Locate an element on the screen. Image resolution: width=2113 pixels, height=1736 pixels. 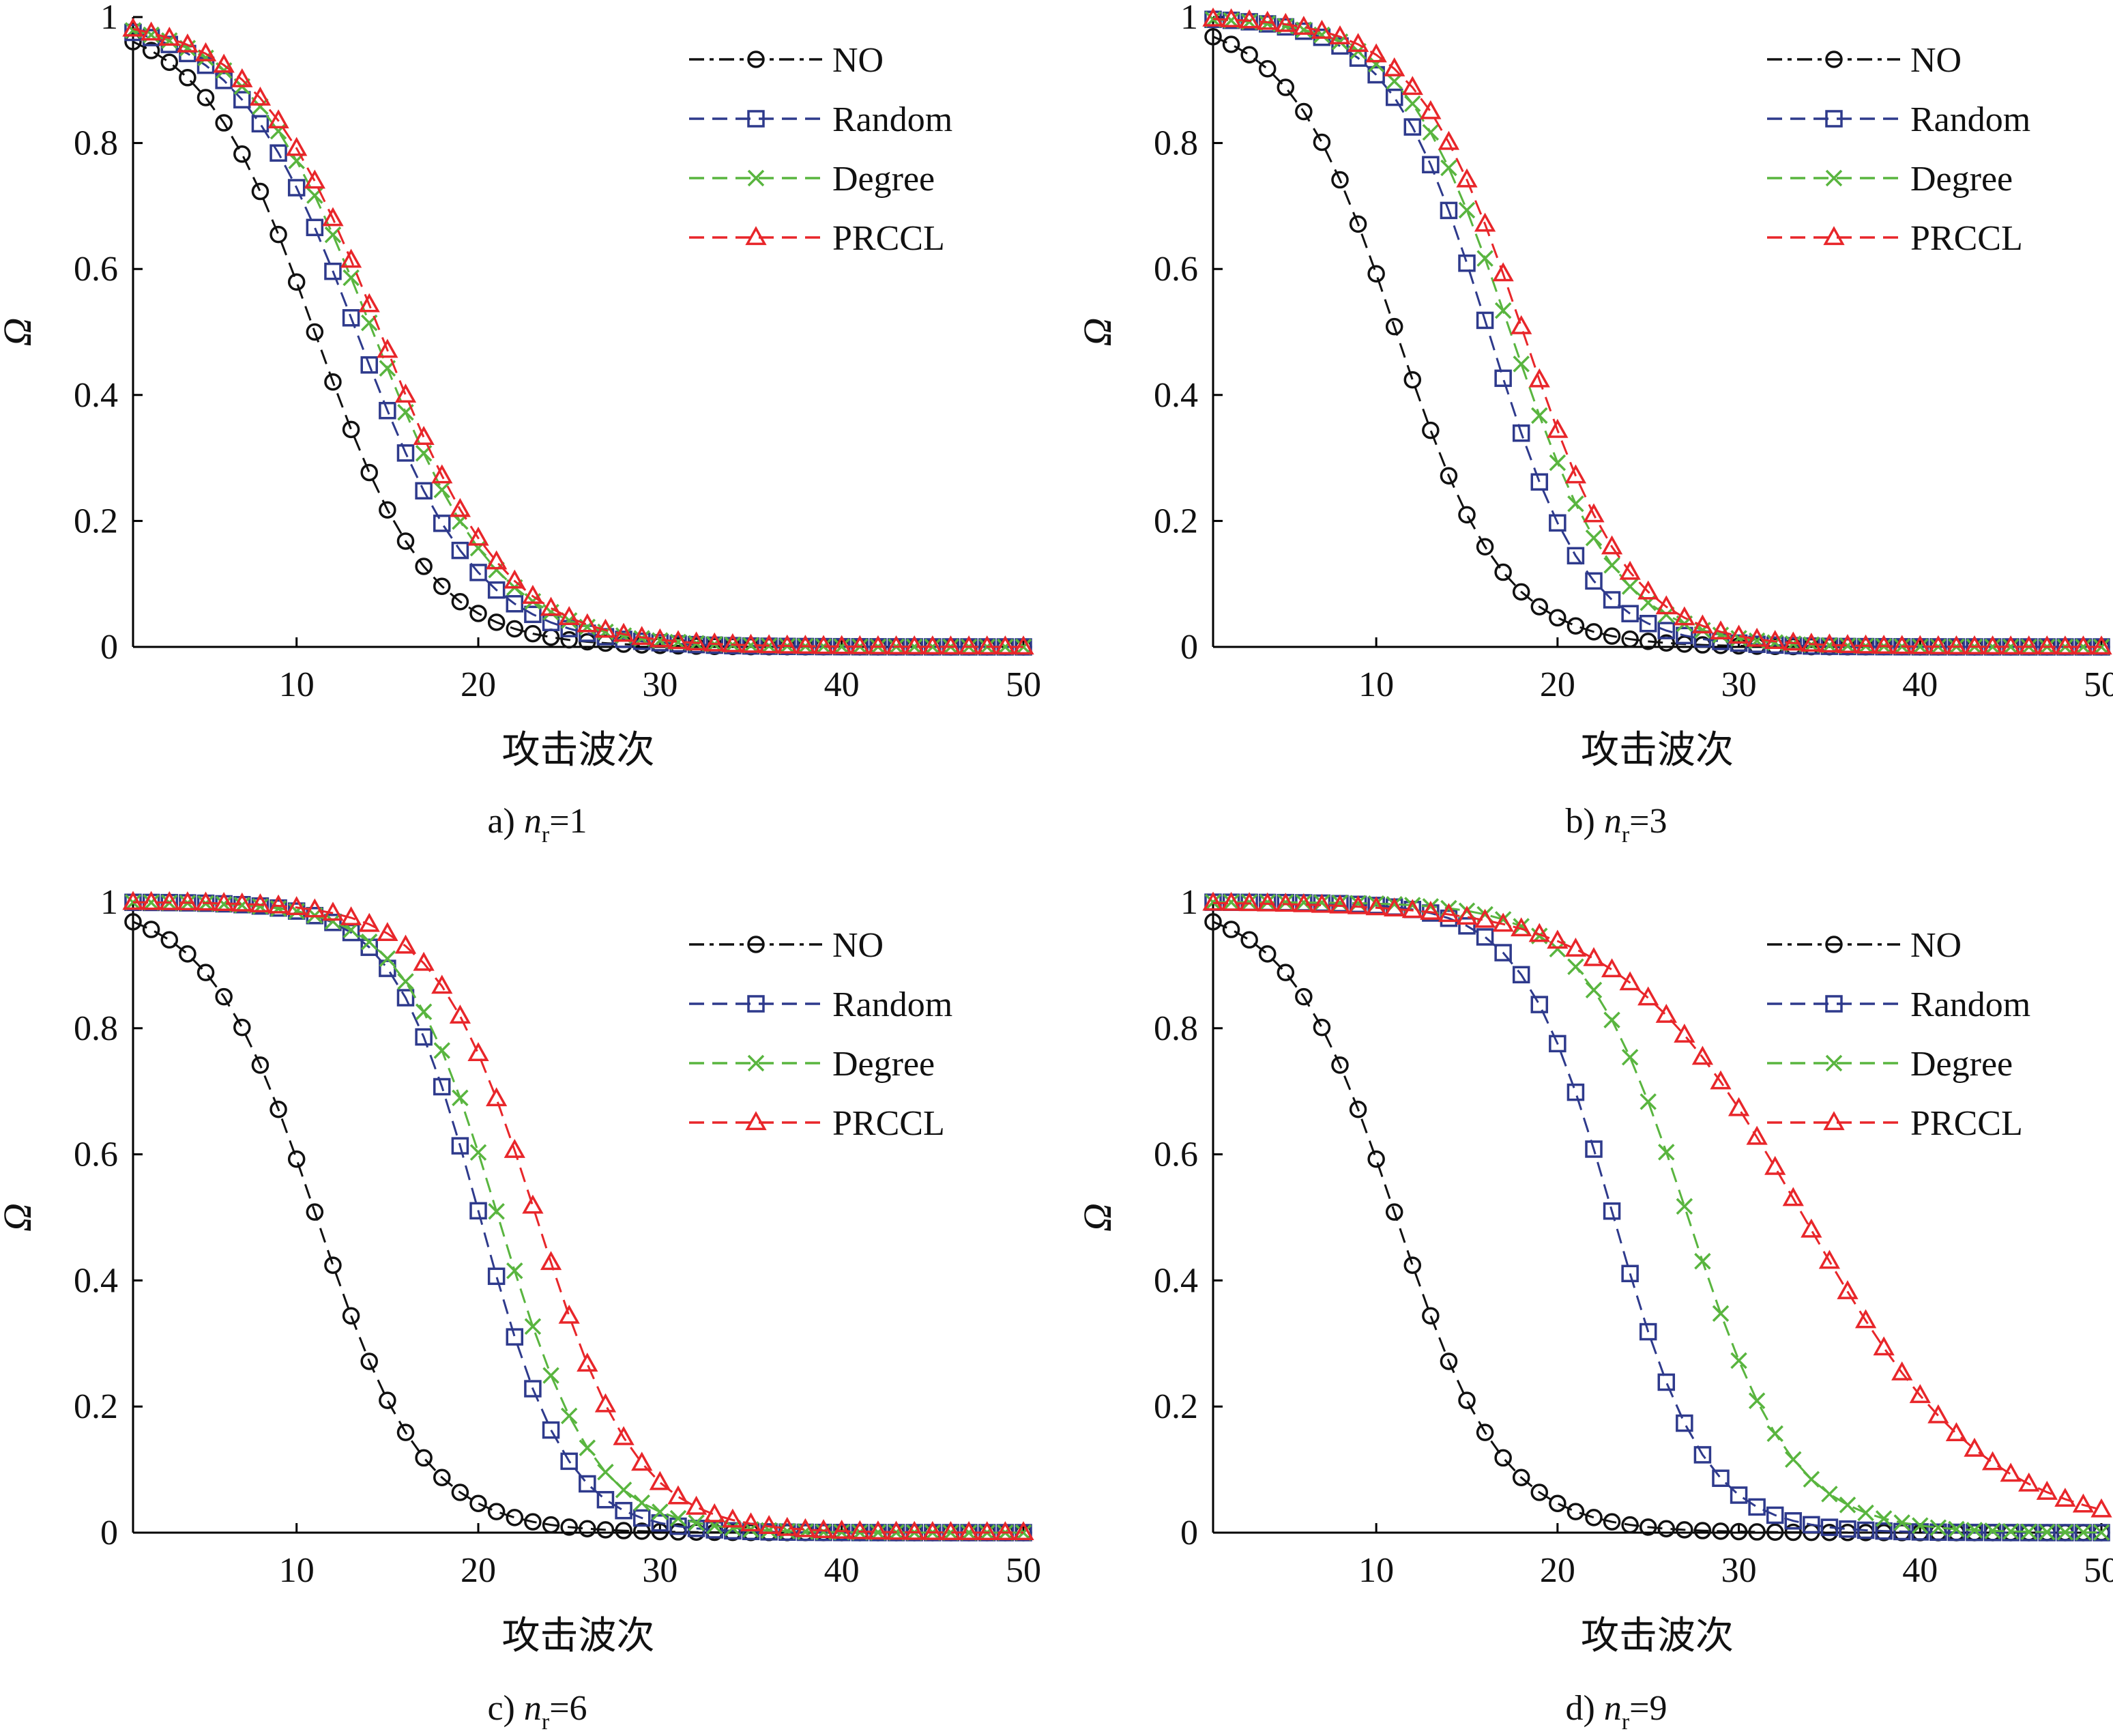
y-tick-label: 0.6 is located at coordinates (96, 1154).